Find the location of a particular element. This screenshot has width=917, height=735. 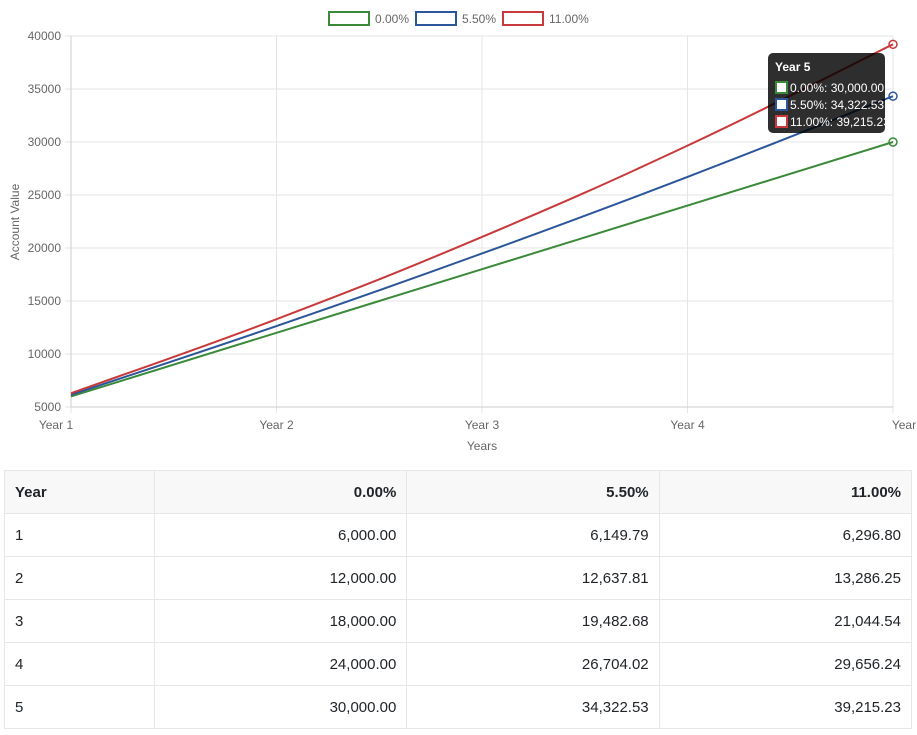

cell-value: 6,000.00 is located at coordinates (280, 535).